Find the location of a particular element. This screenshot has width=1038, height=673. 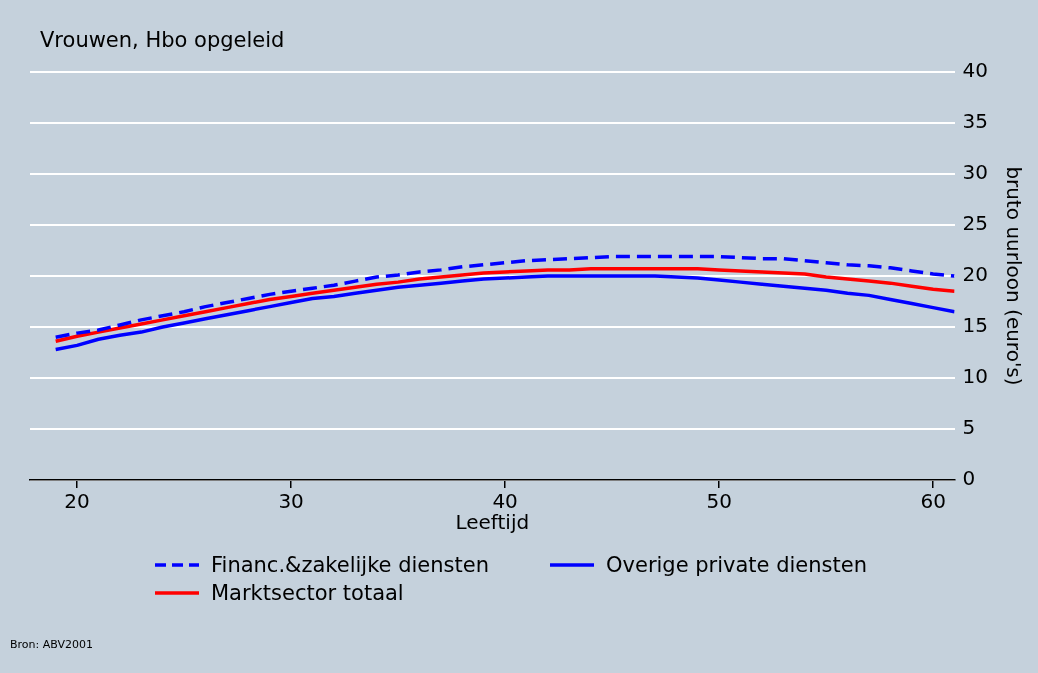

text: Bron: ABV2001 is located at coordinates (51, 644).